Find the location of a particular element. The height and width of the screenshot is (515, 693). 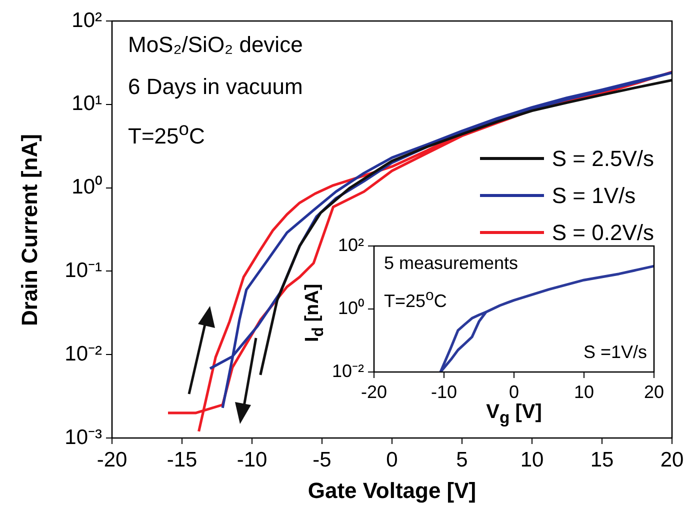

x-tick-label: 5 is located at coordinates (462, 460).